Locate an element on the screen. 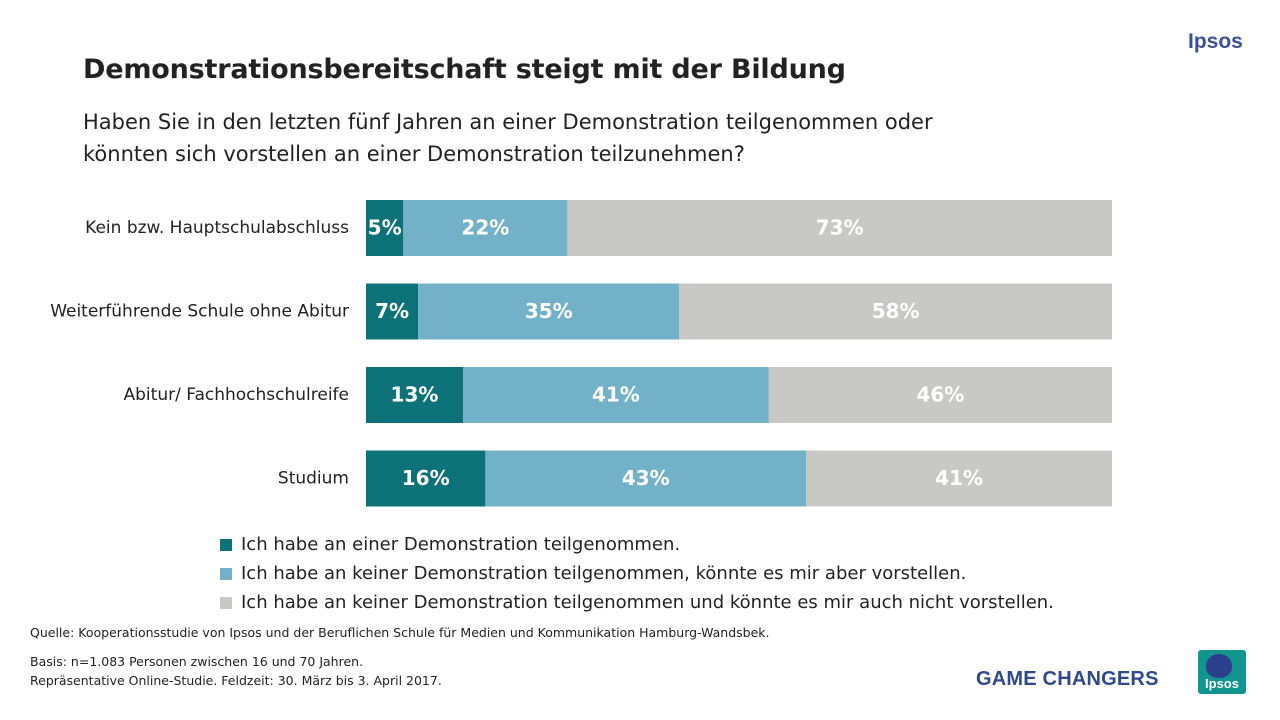 This screenshot has height=720, width=1280. value-label-kein-bzw-hauptschulabschluss-series-2: 22% is located at coordinates (485, 228).